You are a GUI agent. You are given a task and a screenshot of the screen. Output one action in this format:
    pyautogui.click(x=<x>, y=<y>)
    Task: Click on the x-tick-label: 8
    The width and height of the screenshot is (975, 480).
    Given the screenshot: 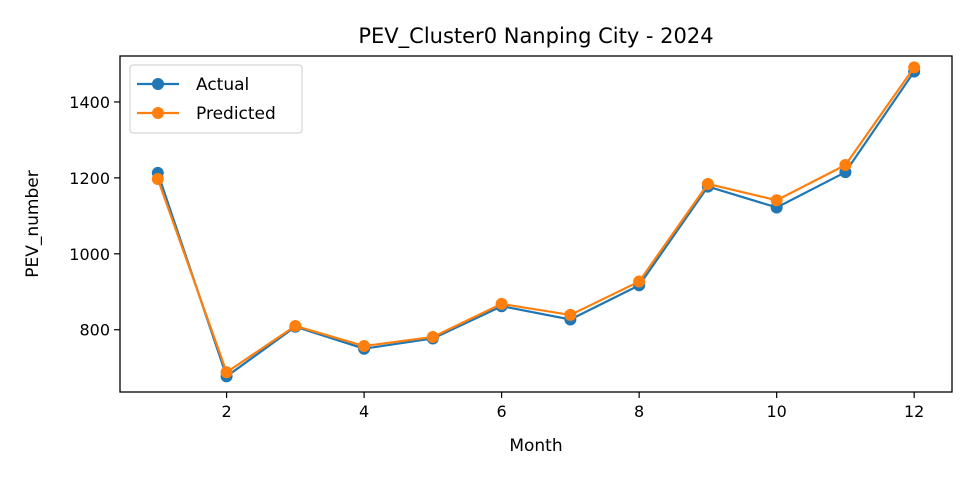 What is the action you would take?
    pyautogui.click(x=639, y=411)
    